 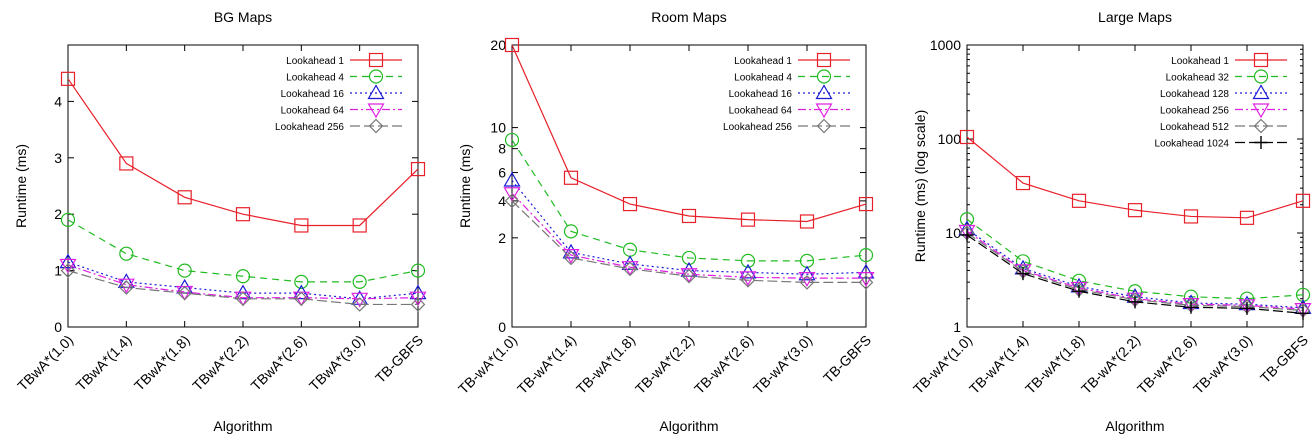 I want to click on x-tick-label: TBwA*(3.0), so click(x=337, y=363).